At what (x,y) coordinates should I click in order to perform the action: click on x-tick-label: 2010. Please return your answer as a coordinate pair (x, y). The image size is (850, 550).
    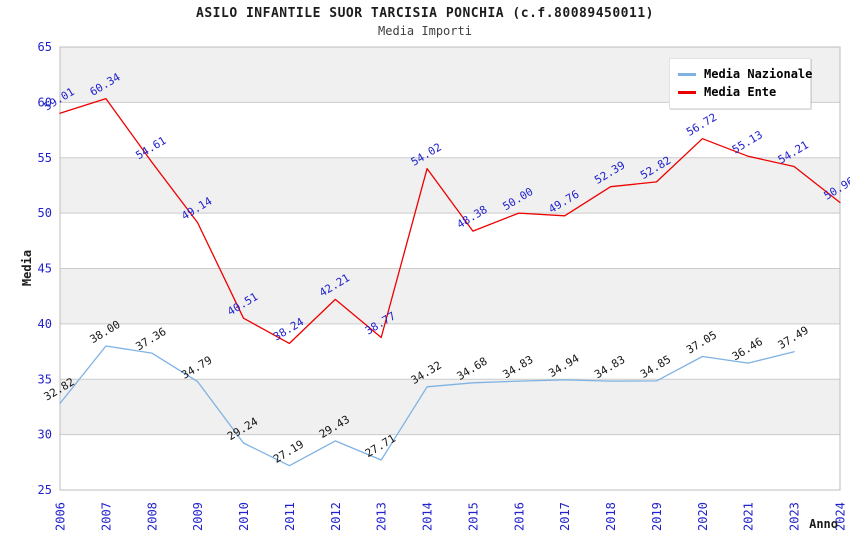
    Looking at the image, I should click on (244, 516).